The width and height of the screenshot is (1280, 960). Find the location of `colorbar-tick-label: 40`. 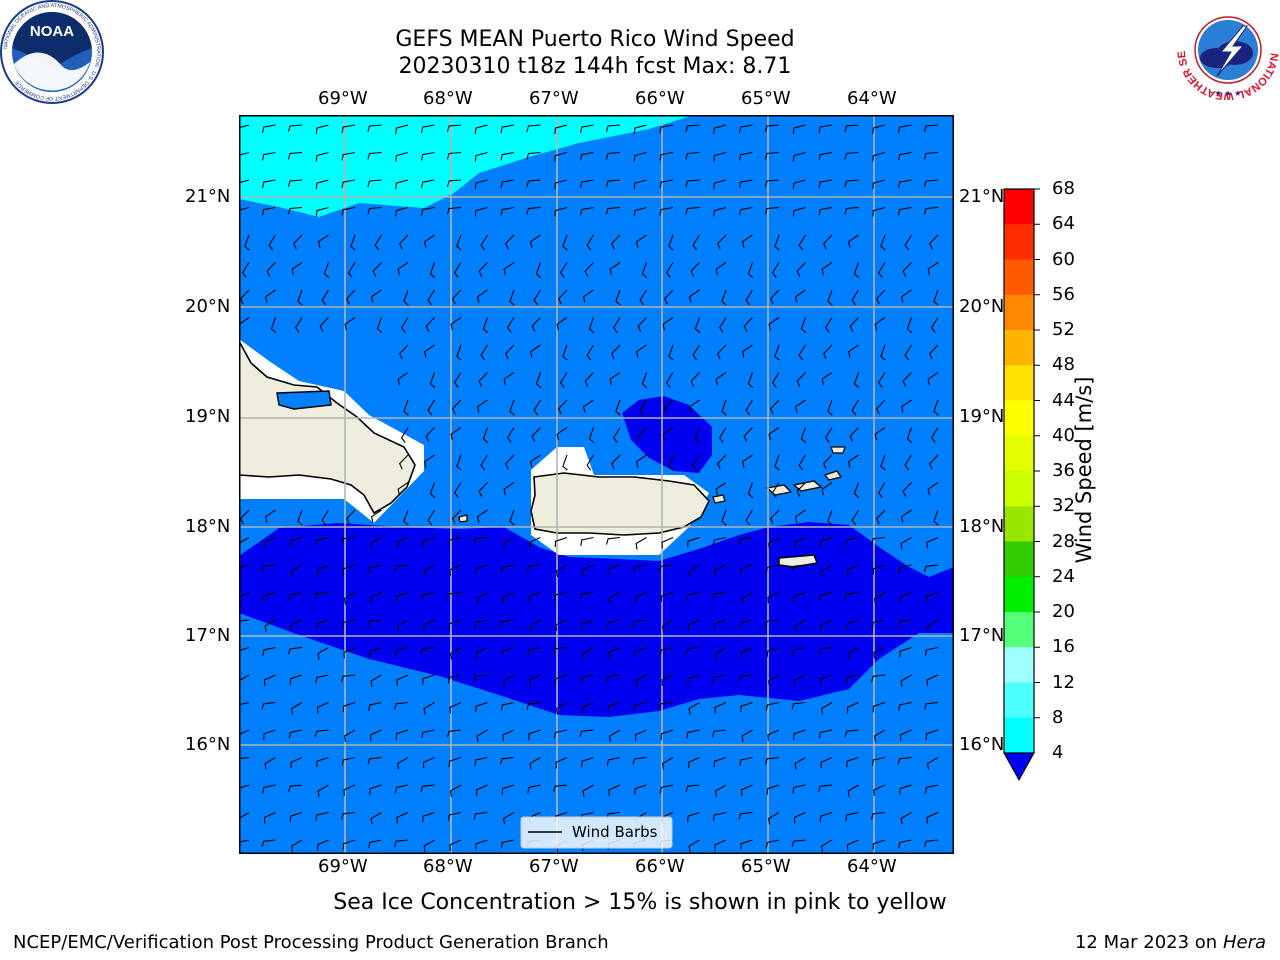

colorbar-tick-label: 40 is located at coordinates (1063, 435).